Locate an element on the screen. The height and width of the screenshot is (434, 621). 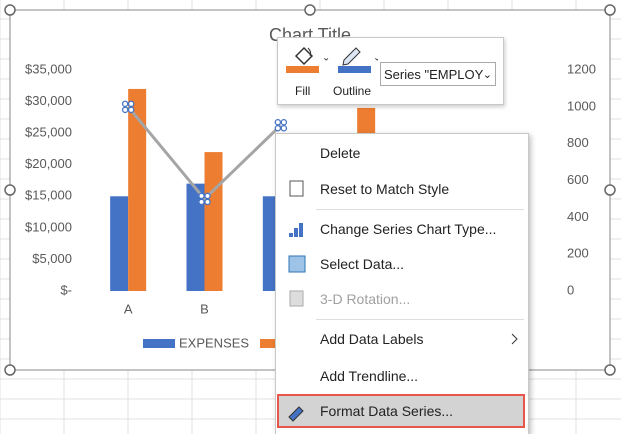
y-tick-label: $15,000 is located at coordinates (48, 195).